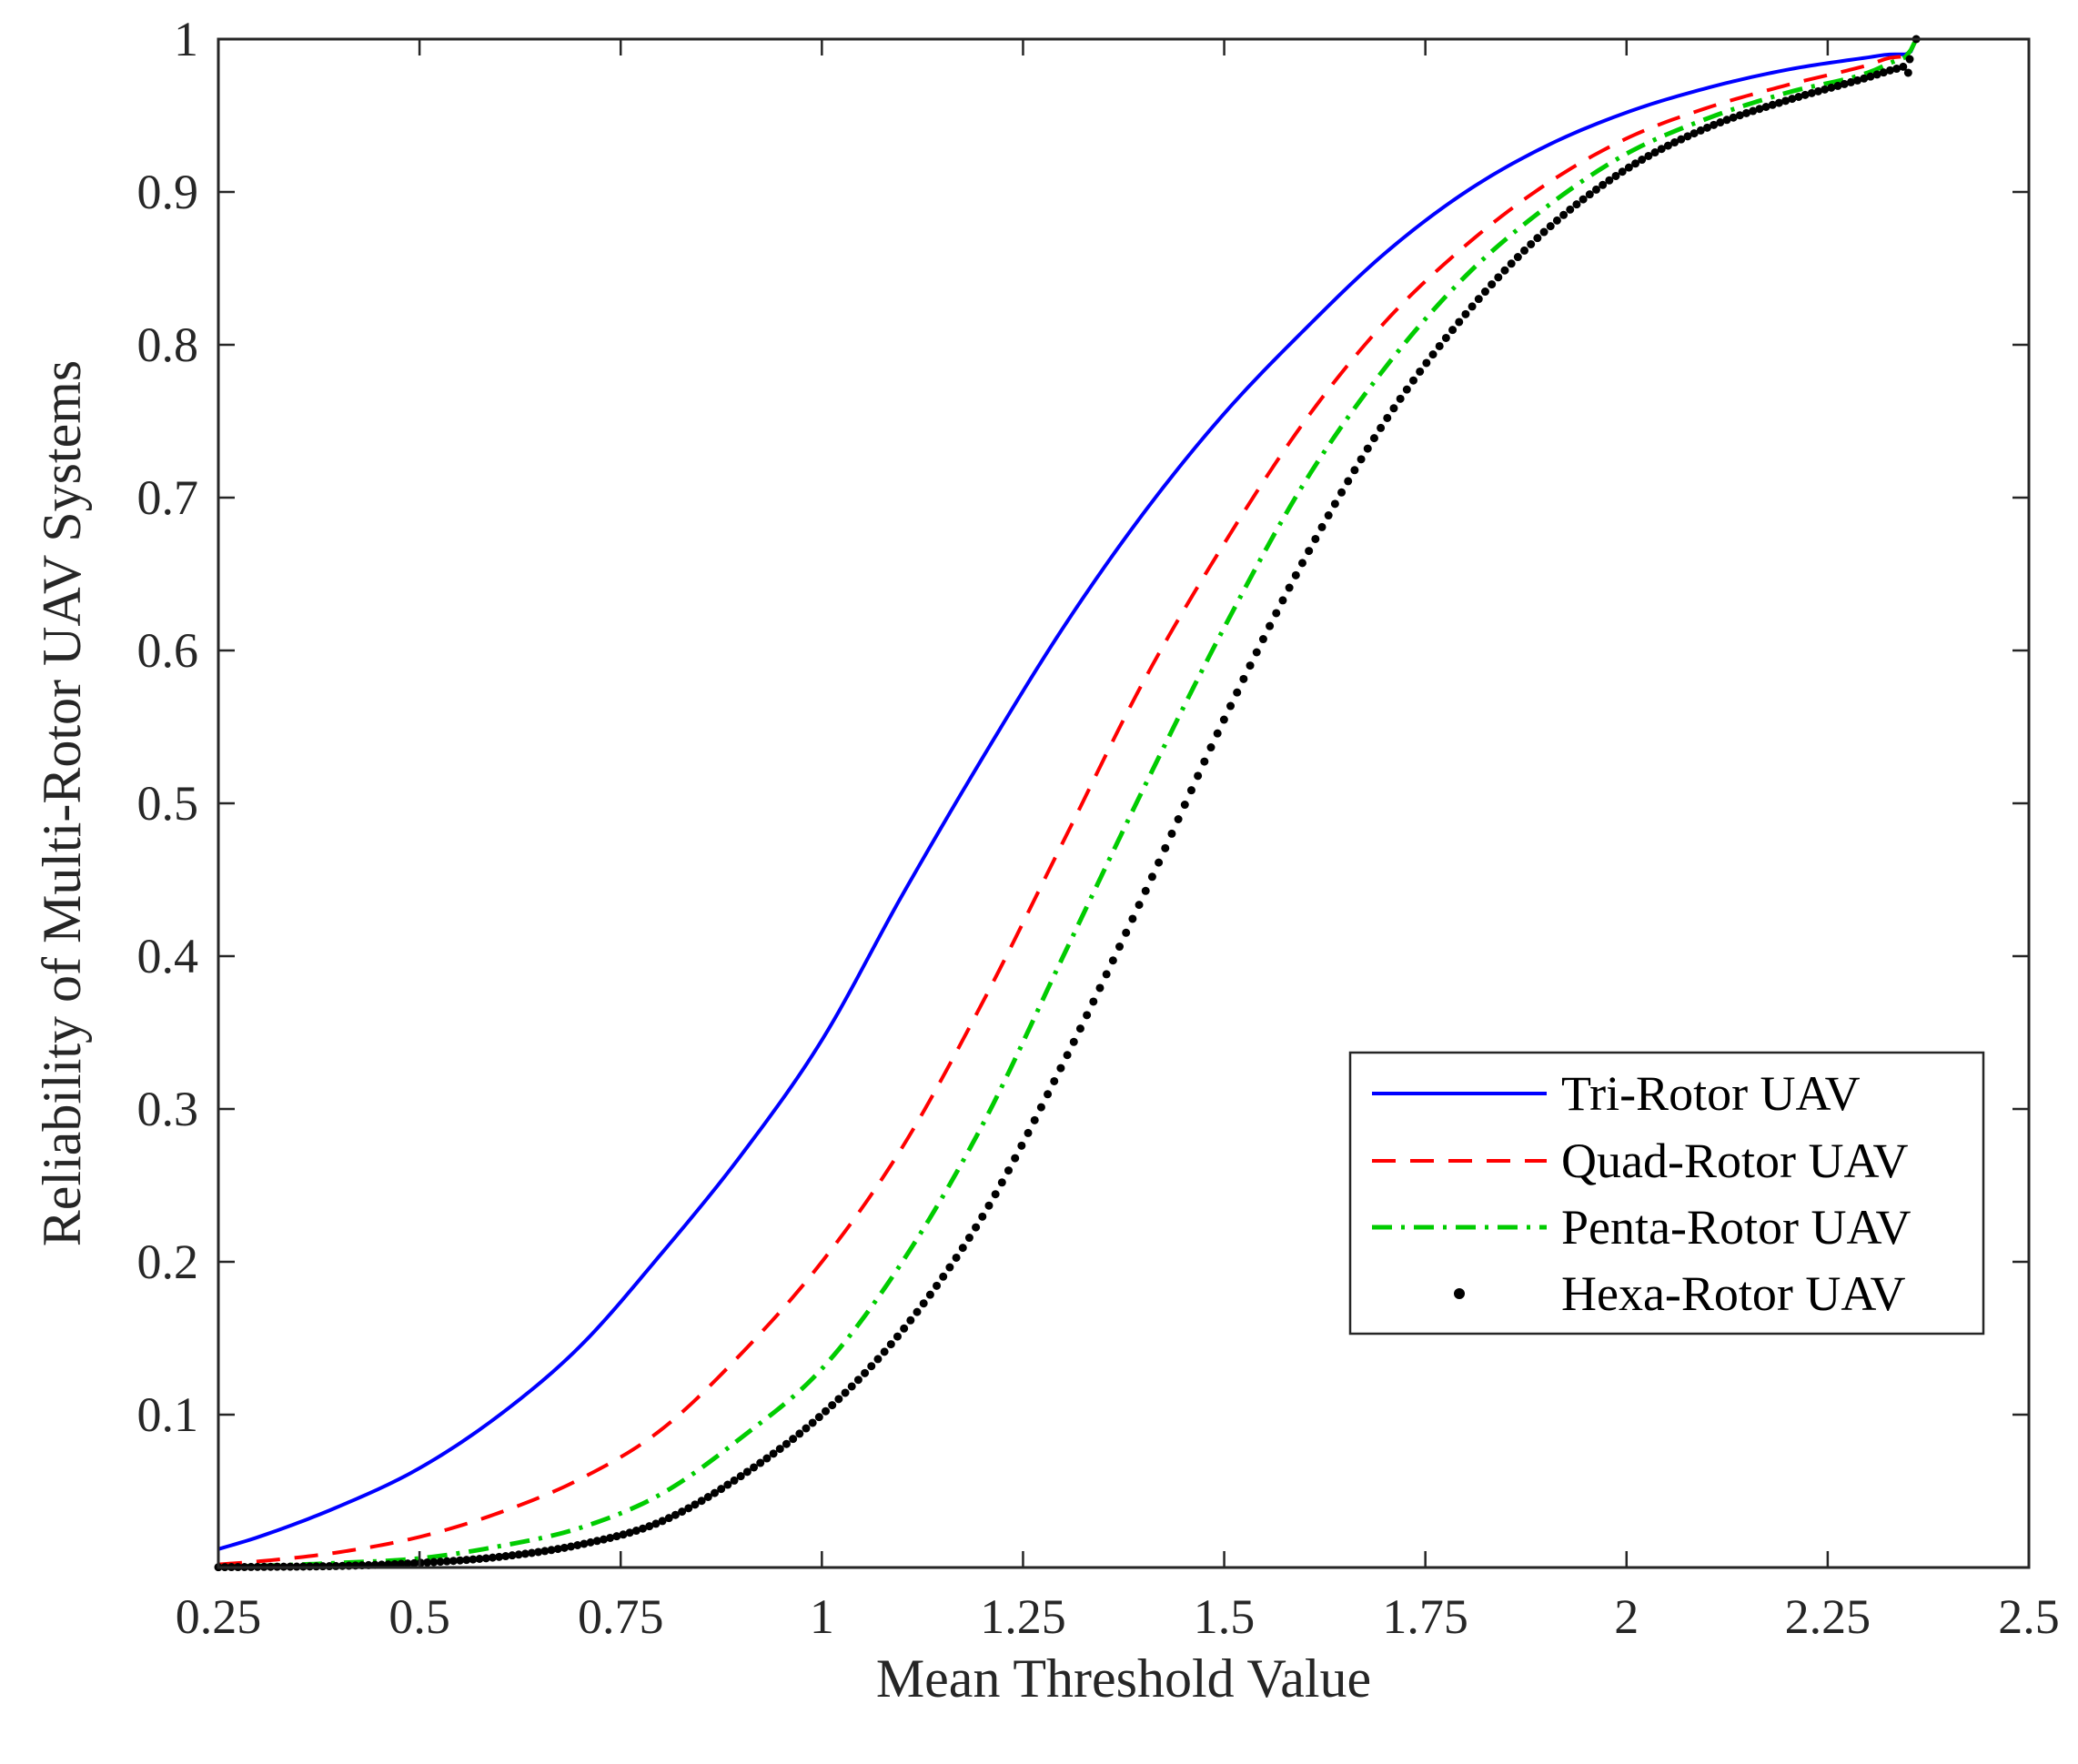 The width and height of the screenshot is (2078, 1764). What do you see at coordinates (1626, 1617) in the screenshot?
I see `x-tick-label: 2` at bounding box center [1626, 1617].